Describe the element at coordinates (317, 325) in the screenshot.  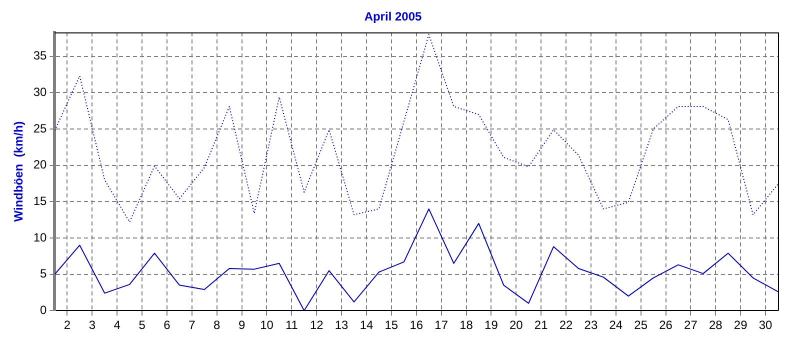
I see `x-tick-label: 12` at that location.